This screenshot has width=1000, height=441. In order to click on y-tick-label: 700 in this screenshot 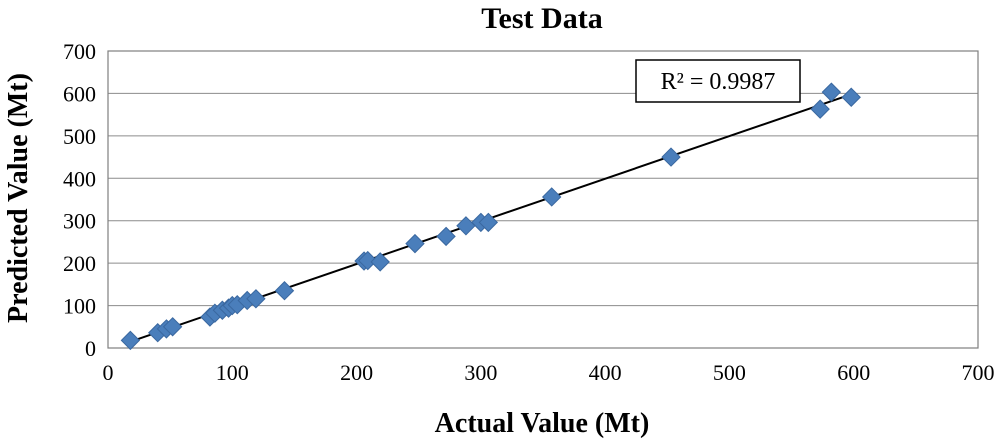, I will do `click(79, 51)`.